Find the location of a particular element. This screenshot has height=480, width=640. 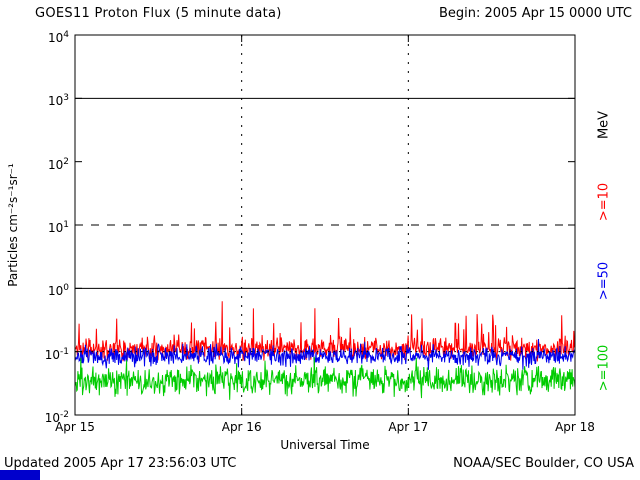

right-axis-unit-label: MeV is located at coordinates (604, 125).